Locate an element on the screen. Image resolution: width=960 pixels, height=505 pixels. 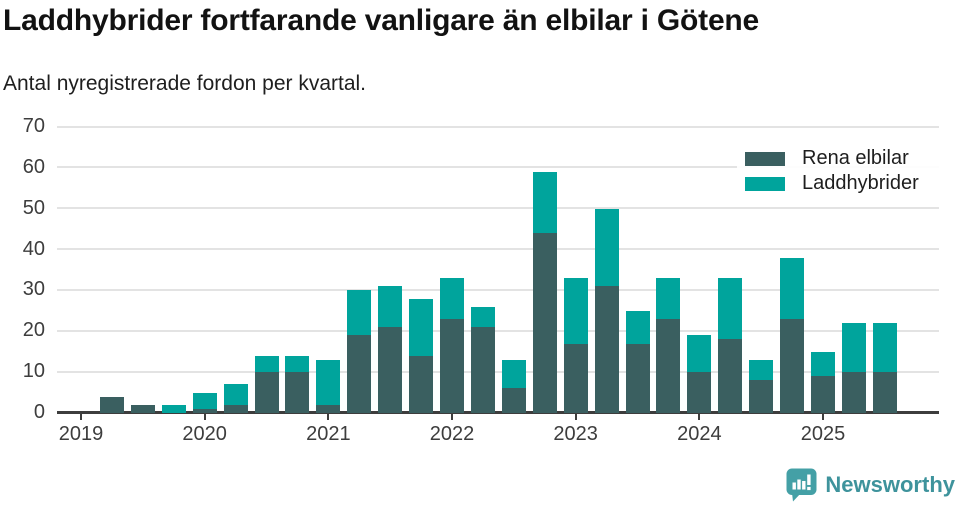
gridline-y10 is located at coordinates (498, 371).